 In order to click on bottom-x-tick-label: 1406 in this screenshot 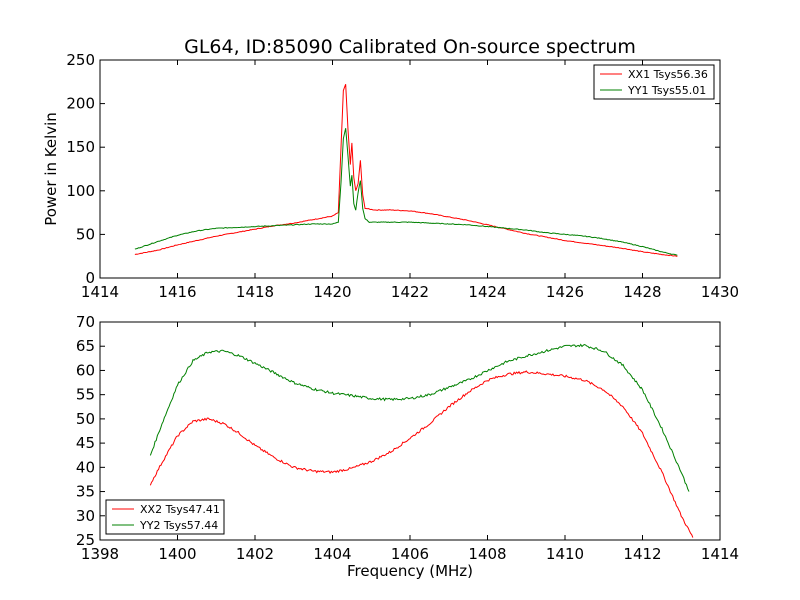, I will do `click(410, 554)`.